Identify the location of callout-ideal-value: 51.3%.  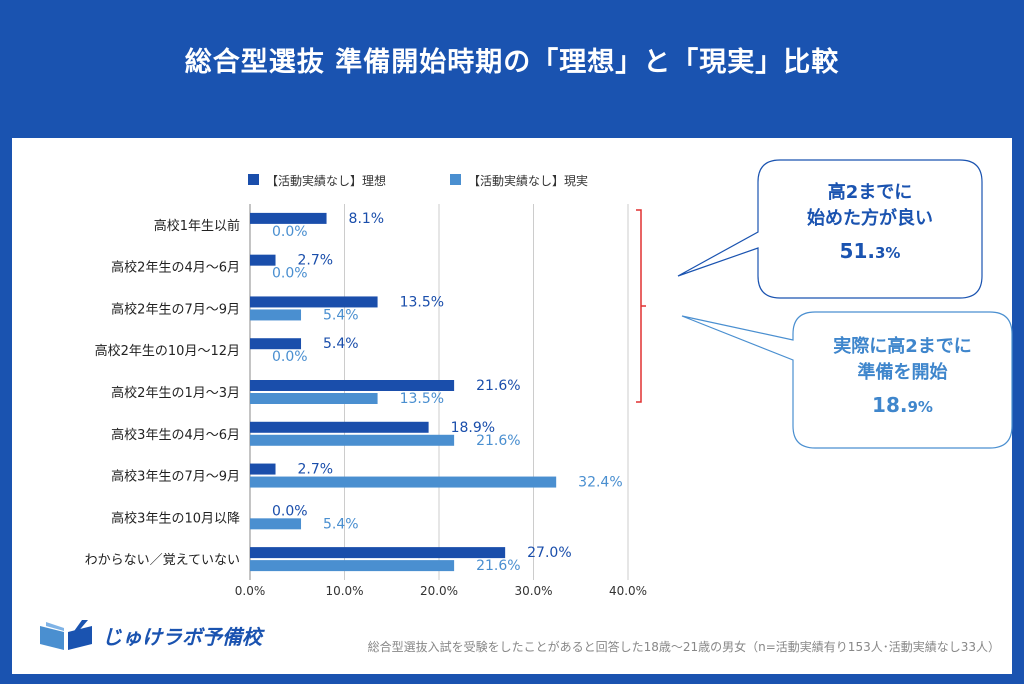
(870, 252).